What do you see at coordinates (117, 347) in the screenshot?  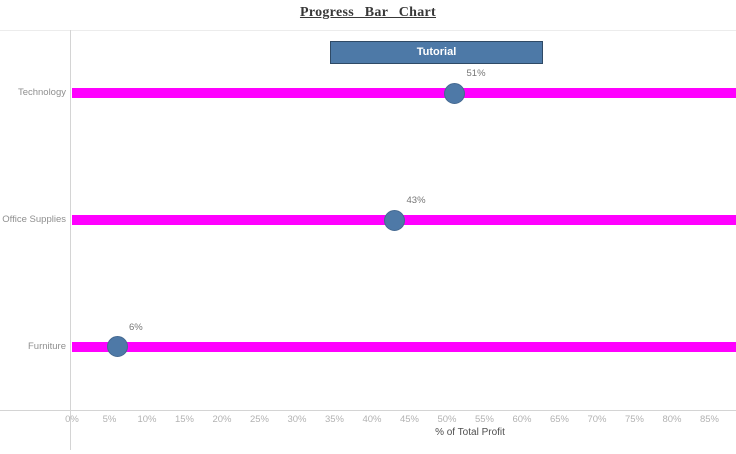 I see `progress-marker-furniture` at bounding box center [117, 347].